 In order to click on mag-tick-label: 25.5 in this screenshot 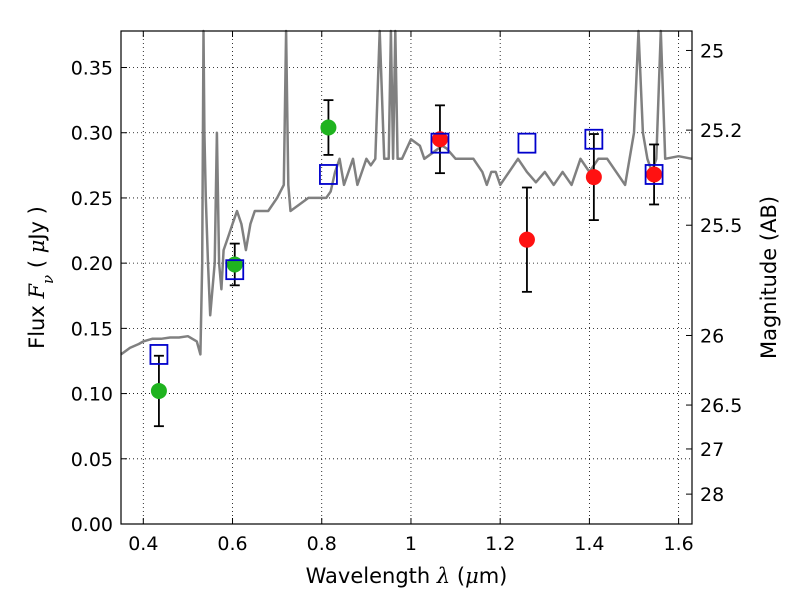, I will do `click(721, 226)`.